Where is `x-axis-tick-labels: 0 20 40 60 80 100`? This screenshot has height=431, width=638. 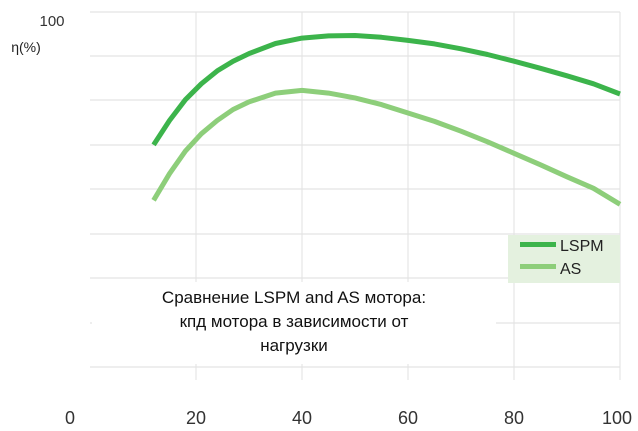
x-axis-tick-labels: 0 20 40 60 80 100 is located at coordinates (348, 418).